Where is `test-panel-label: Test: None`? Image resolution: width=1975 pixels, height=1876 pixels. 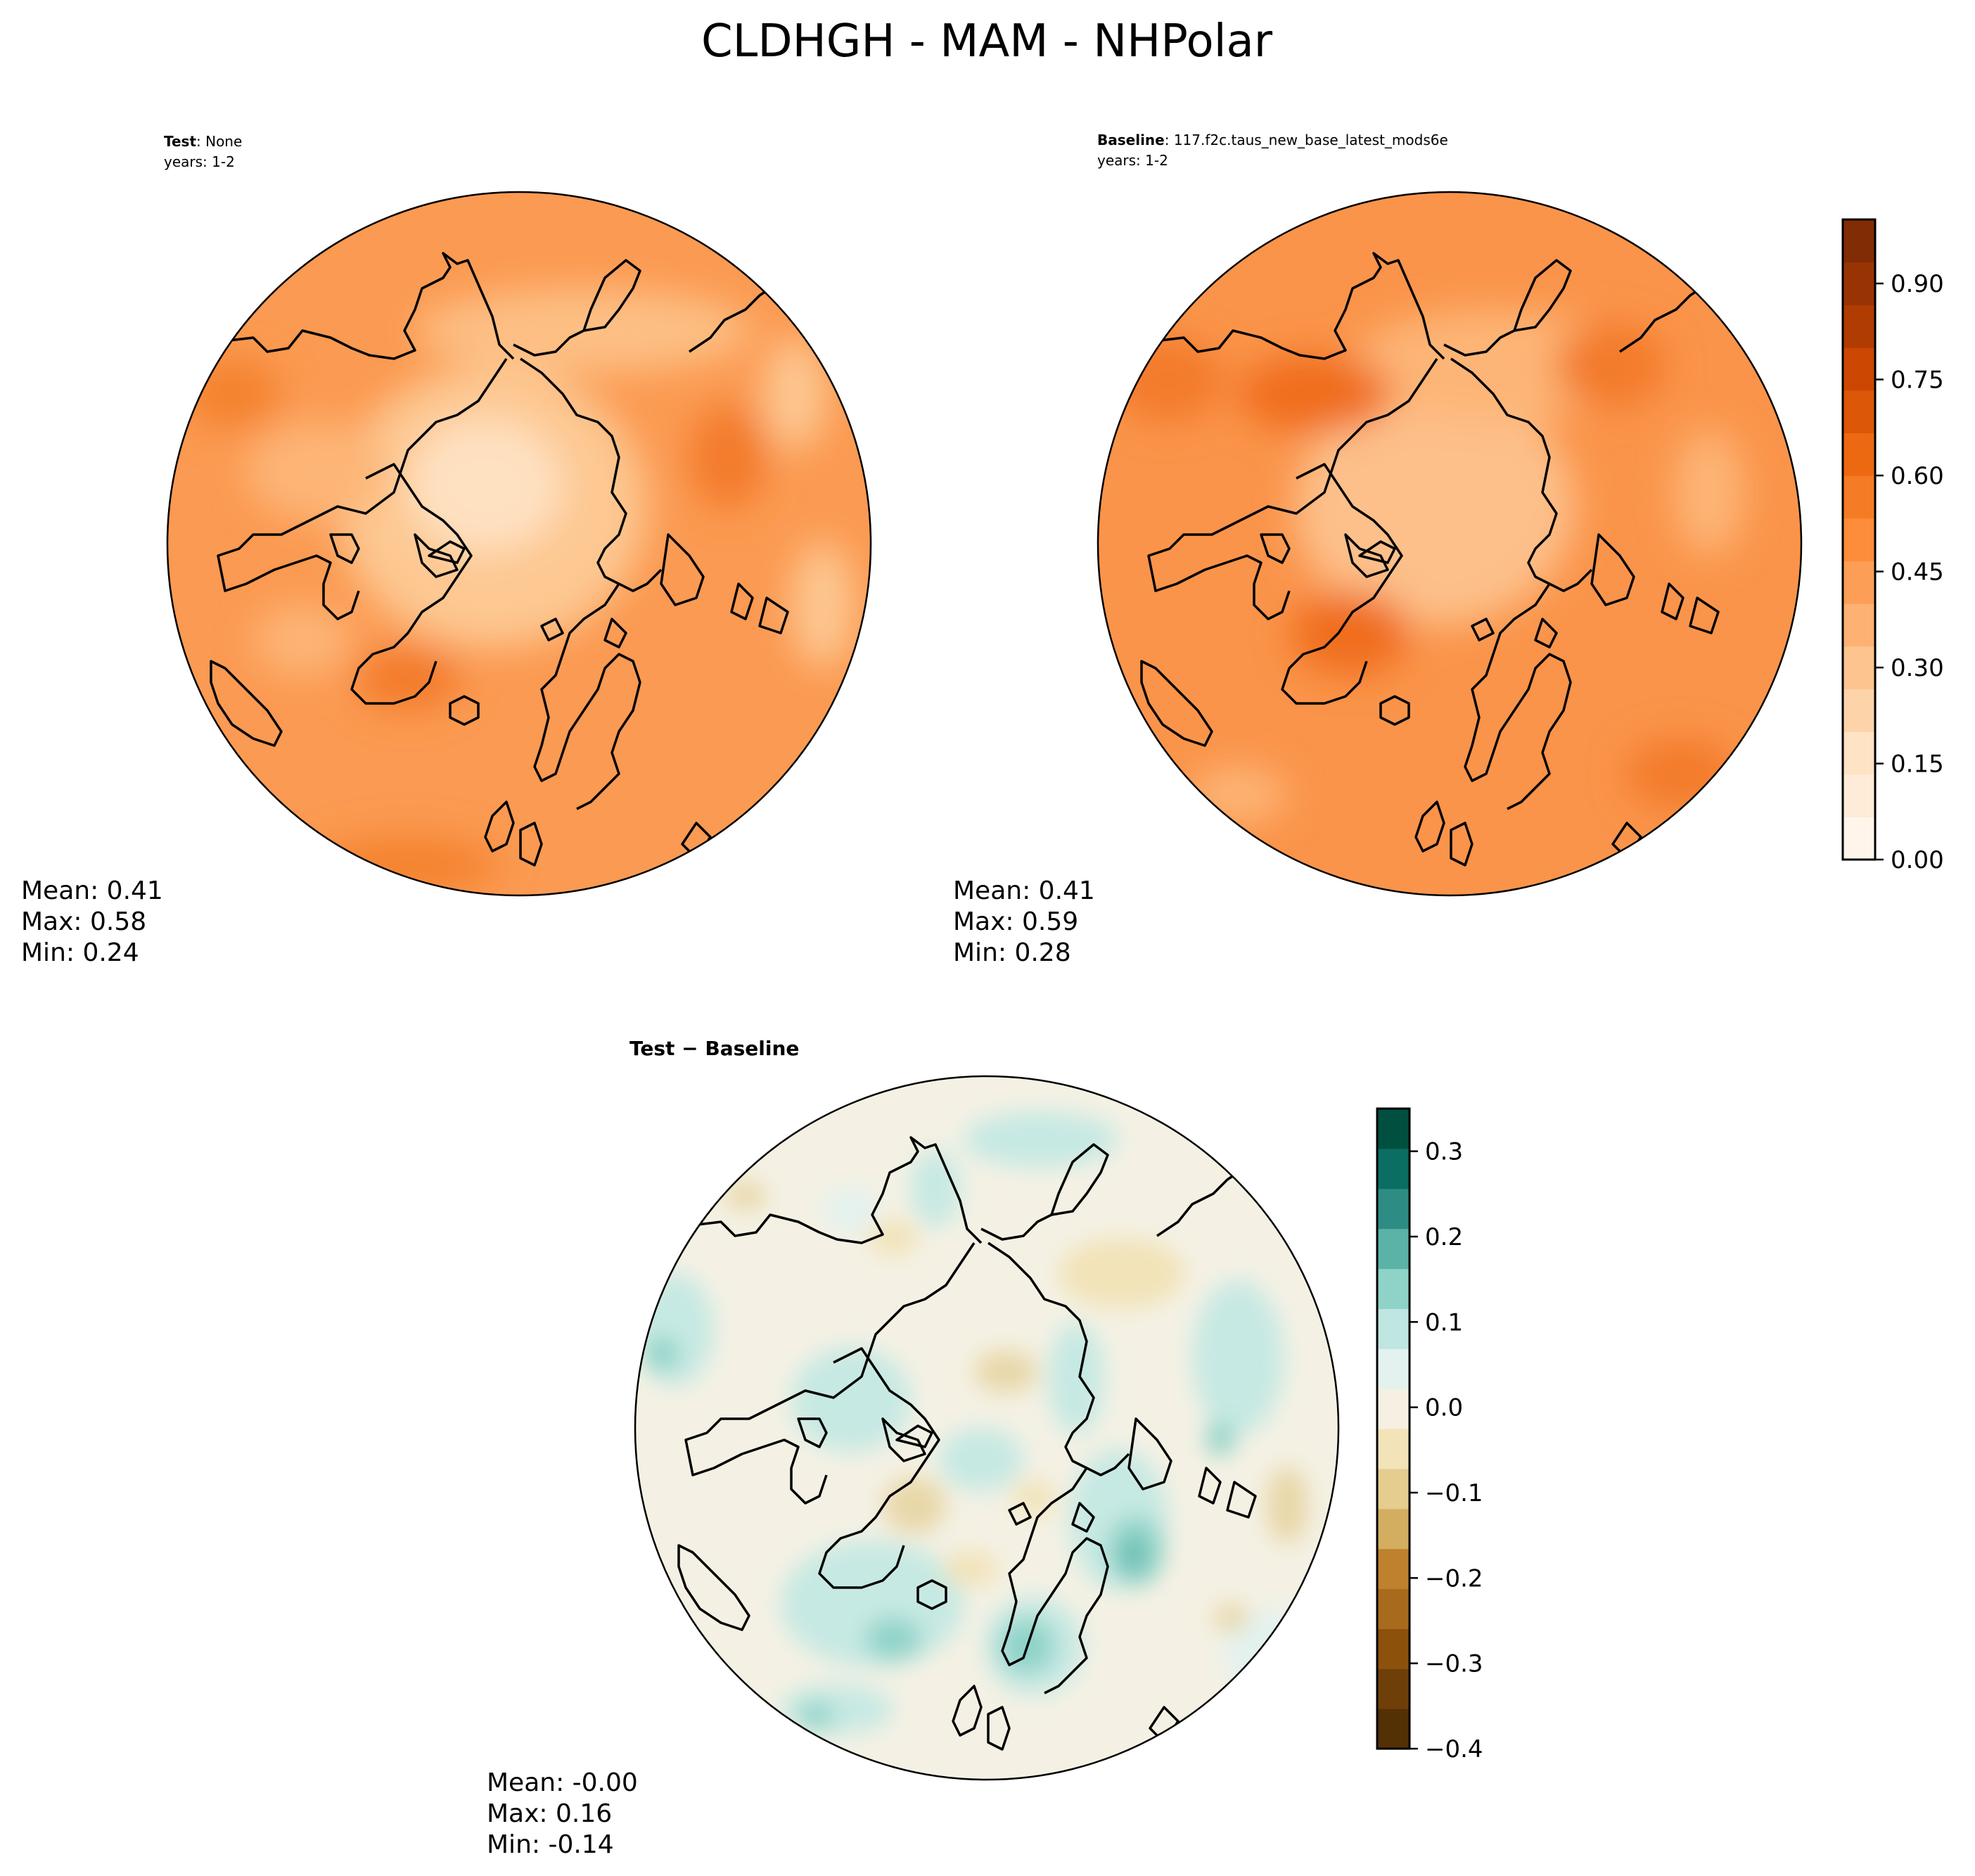 test-panel-label: Test: None is located at coordinates (203, 141).